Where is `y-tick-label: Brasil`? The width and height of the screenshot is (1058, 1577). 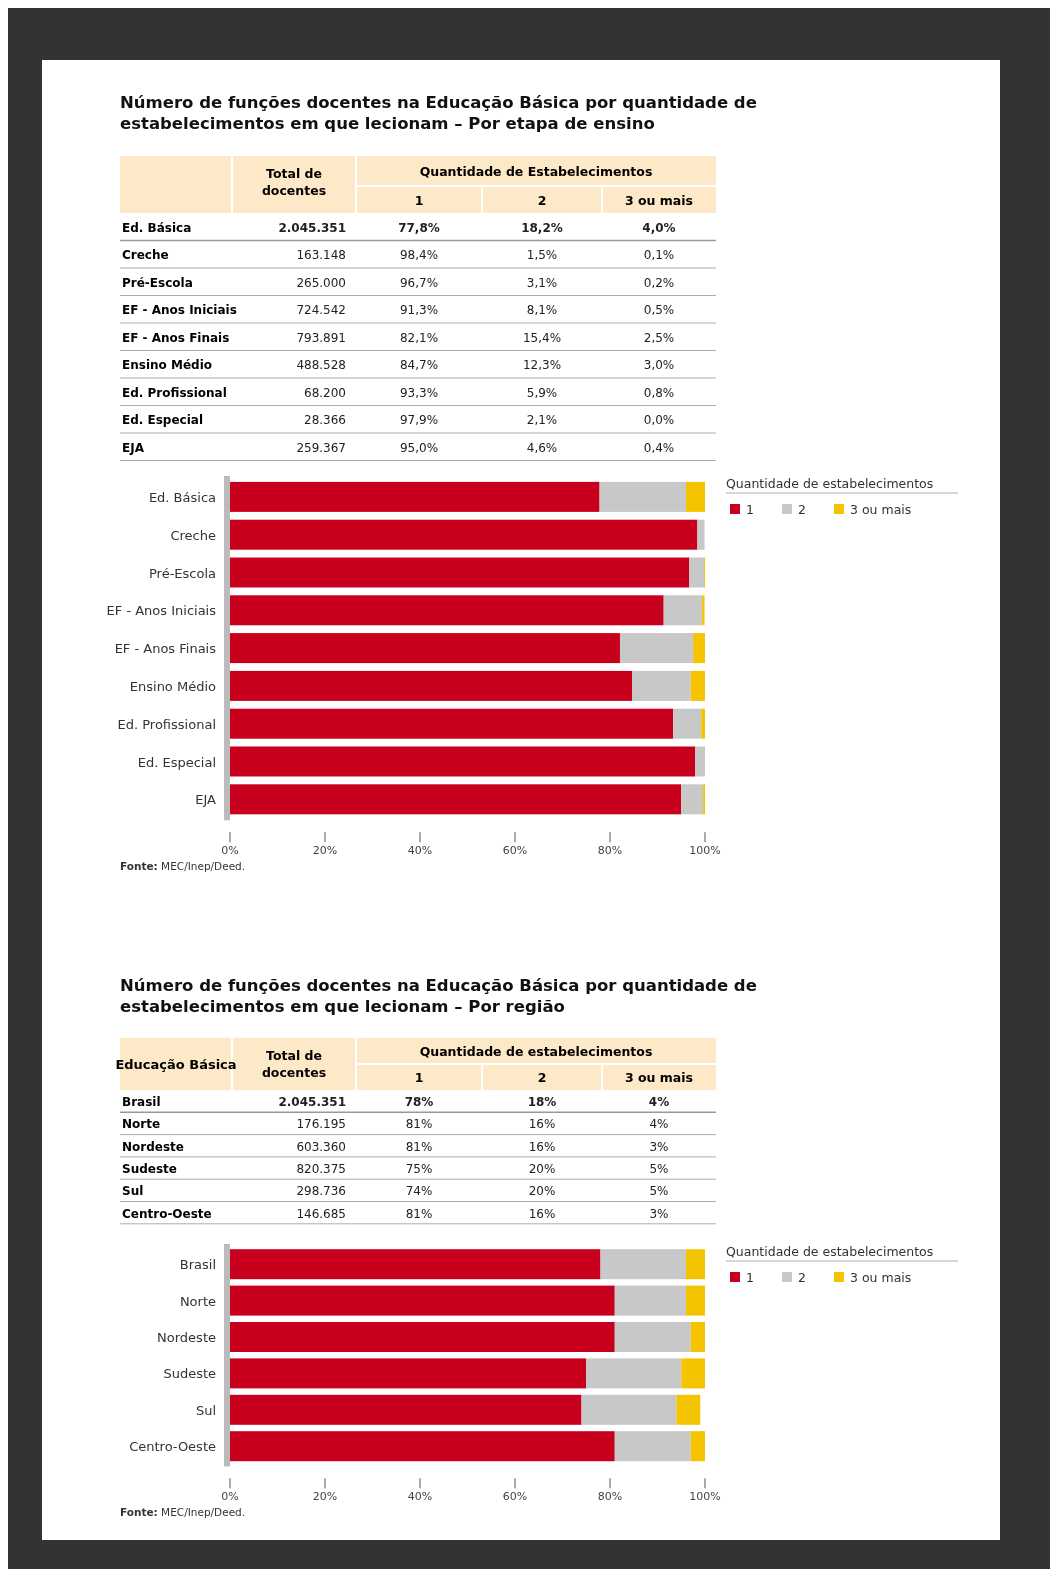
y-tick-label: Brasil is located at coordinates (197, 1265).